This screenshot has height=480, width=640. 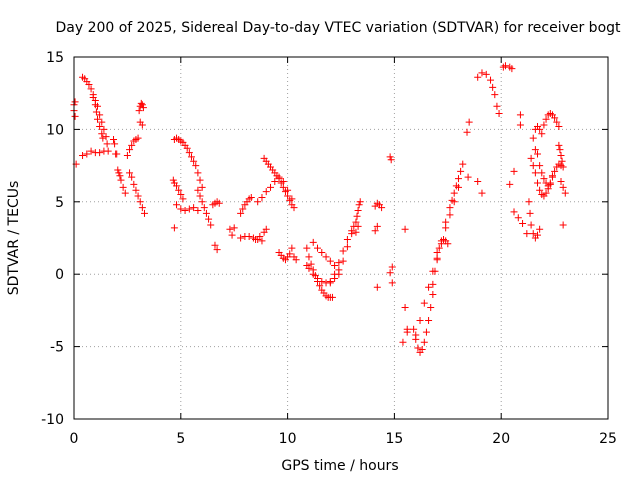 I want to click on series-arc-15.9-16.8-dip, so click(x=423, y=323).